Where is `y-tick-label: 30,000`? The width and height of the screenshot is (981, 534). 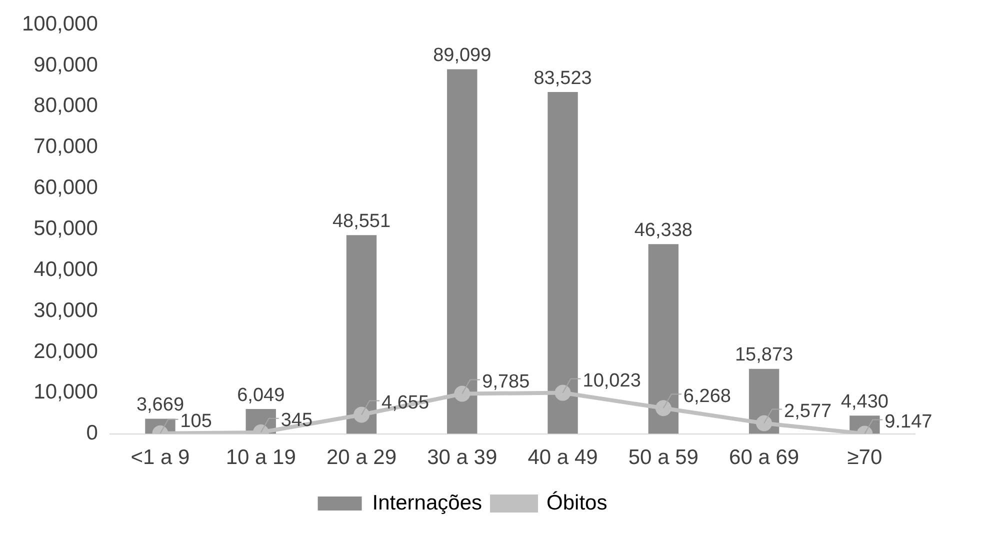
y-tick-label: 30,000 is located at coordinates (66, 310).